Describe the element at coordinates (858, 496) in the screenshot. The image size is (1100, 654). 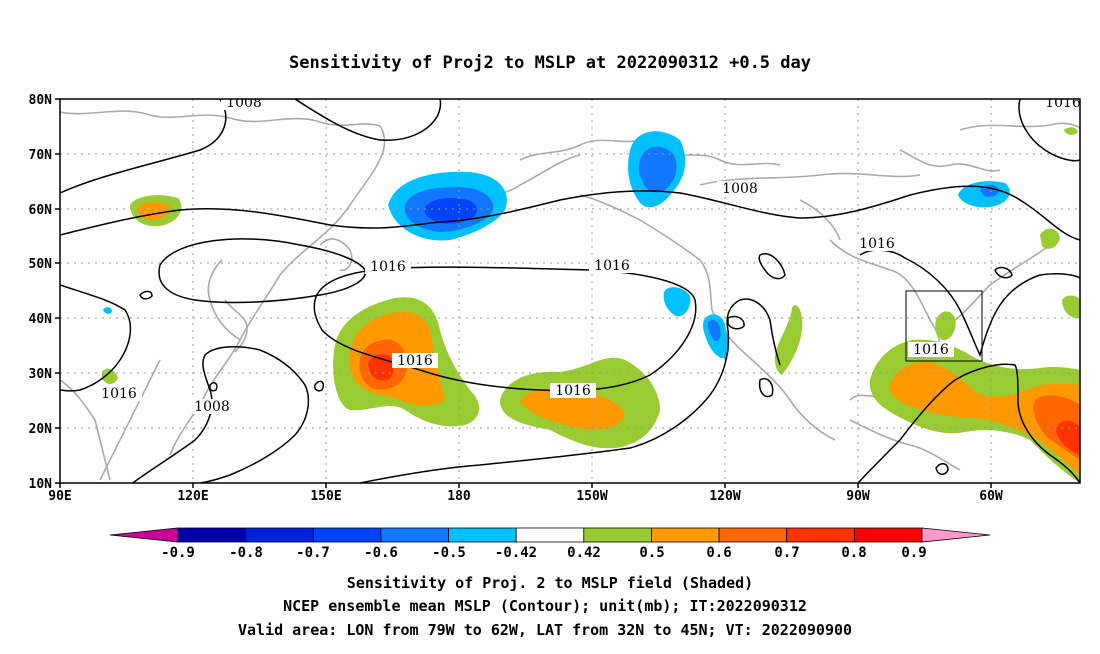
I see `x-tick-label: 90W` at that location.